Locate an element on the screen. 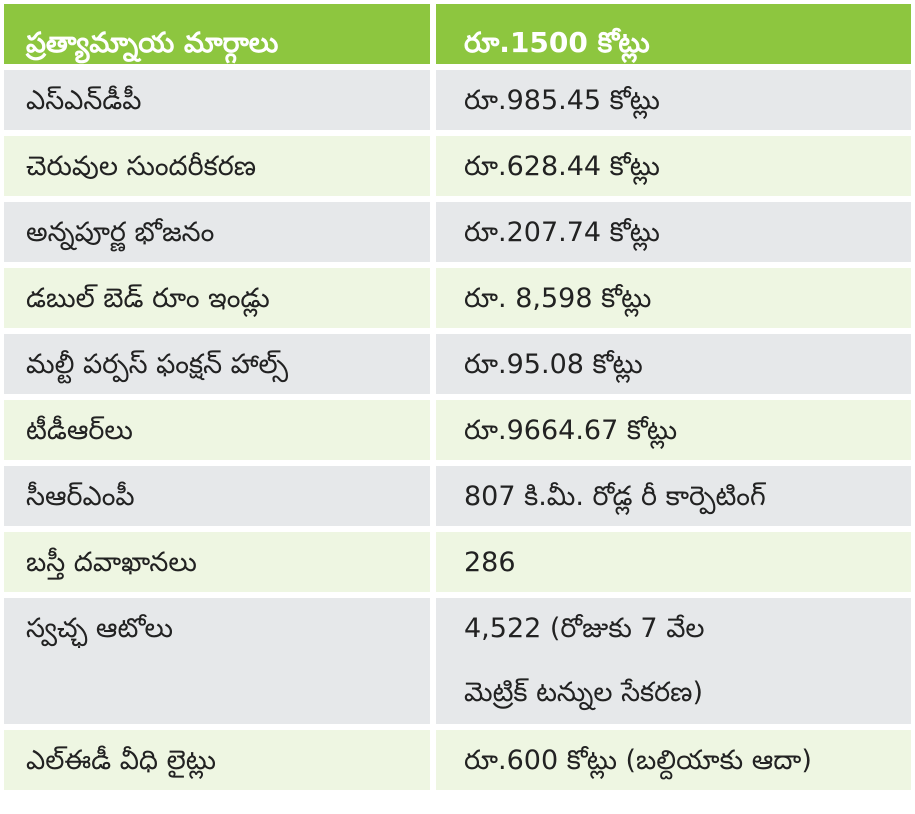  row-value: 807 కి.మీ. రోడ్ల రీ కార్పెటింగ్ is located at coordinates (673, 496).